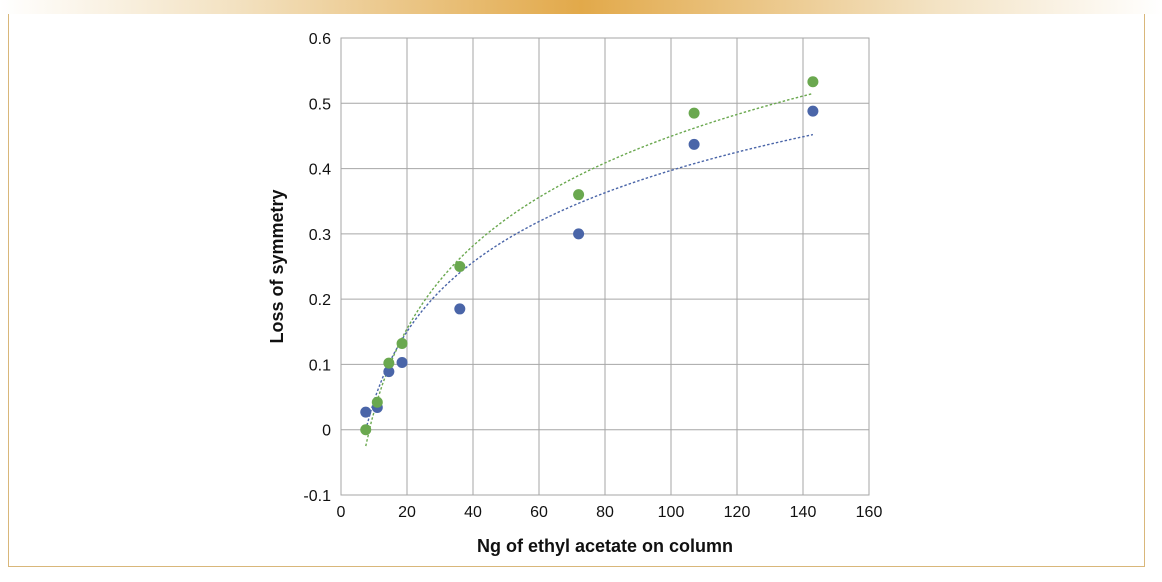  What do you see at coordinates (320, 365) in the screenshot?
I see `y-tick-label: 0.1` at bounding box center [320, 365].